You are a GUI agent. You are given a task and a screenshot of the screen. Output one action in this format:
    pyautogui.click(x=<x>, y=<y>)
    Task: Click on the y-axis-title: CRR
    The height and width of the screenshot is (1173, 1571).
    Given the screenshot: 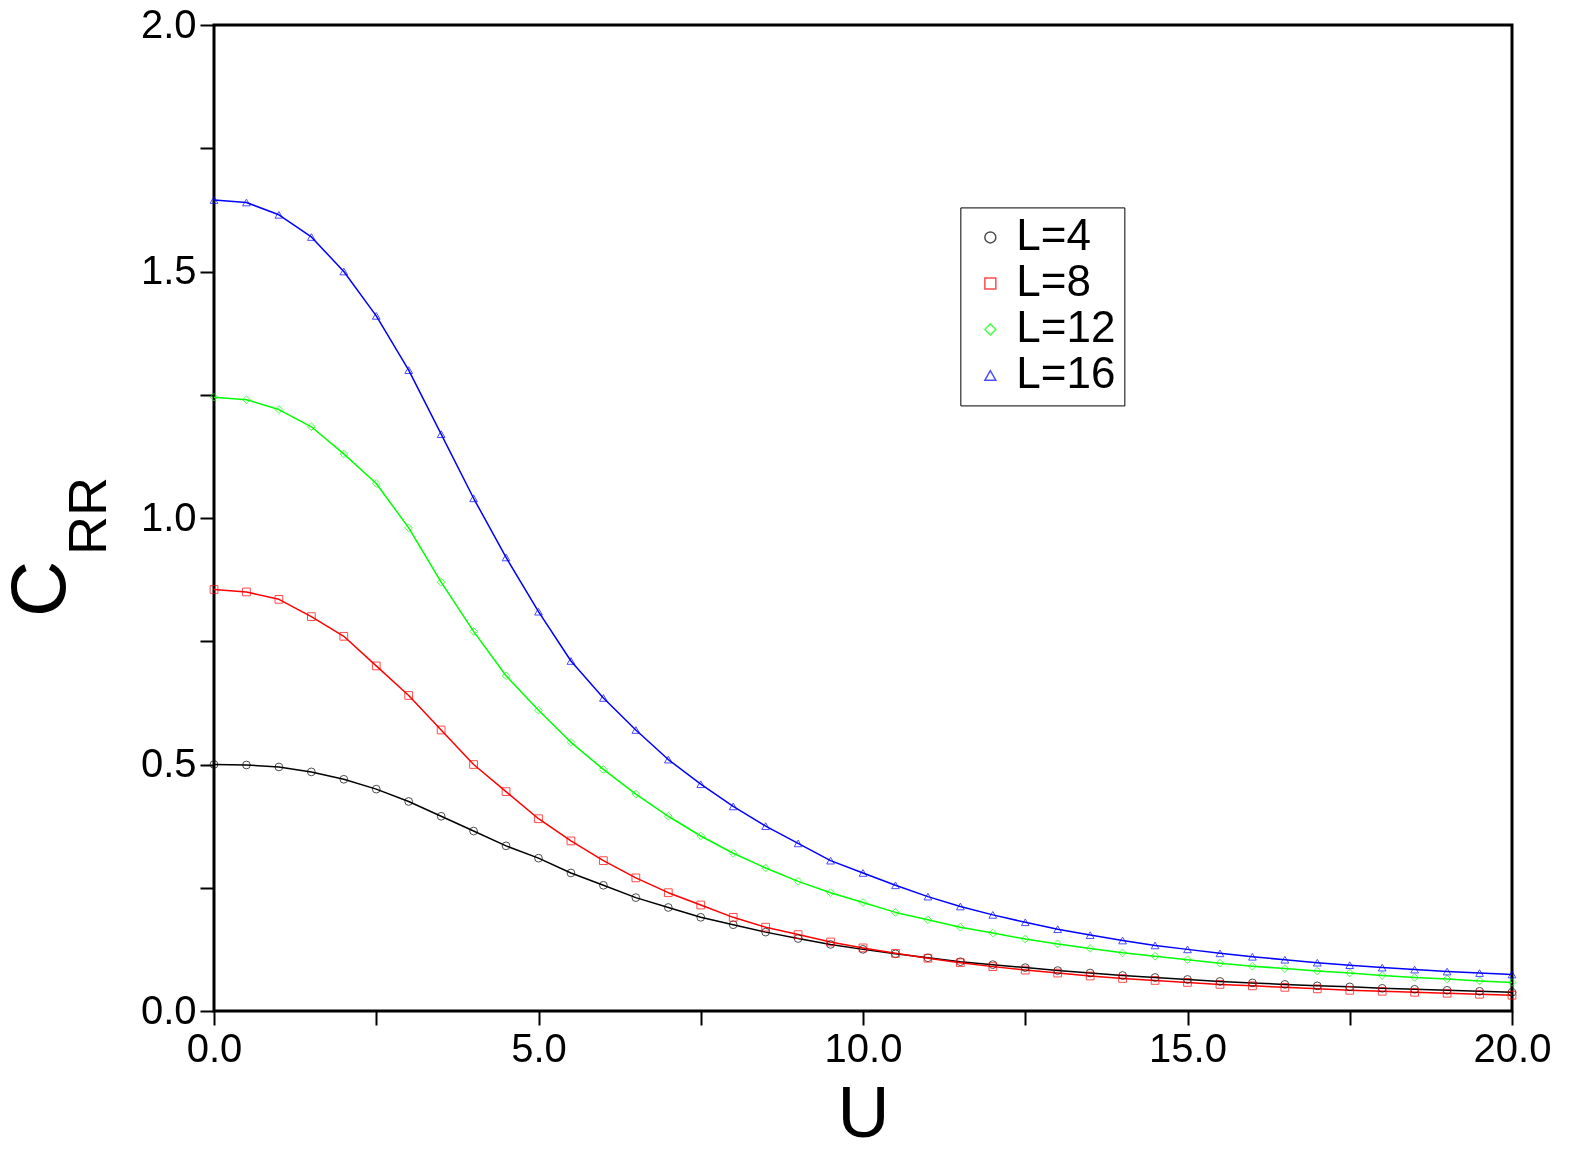 What is the action you would take?
    pyautogui.click(x=58, y=547)
    